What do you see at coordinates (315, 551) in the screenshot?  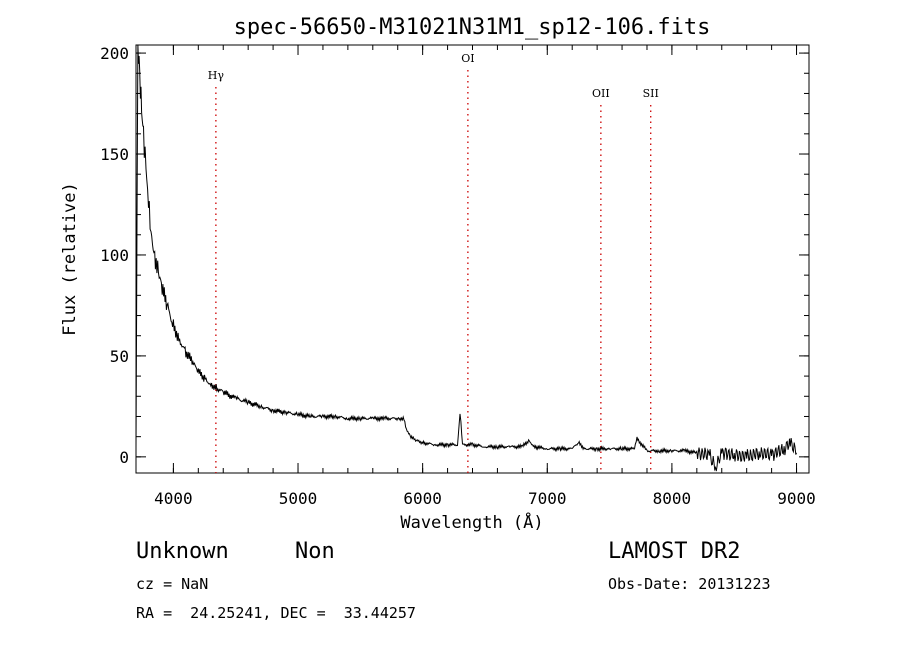 I see `object-subclass: Non` at bounding box center [315, 551].